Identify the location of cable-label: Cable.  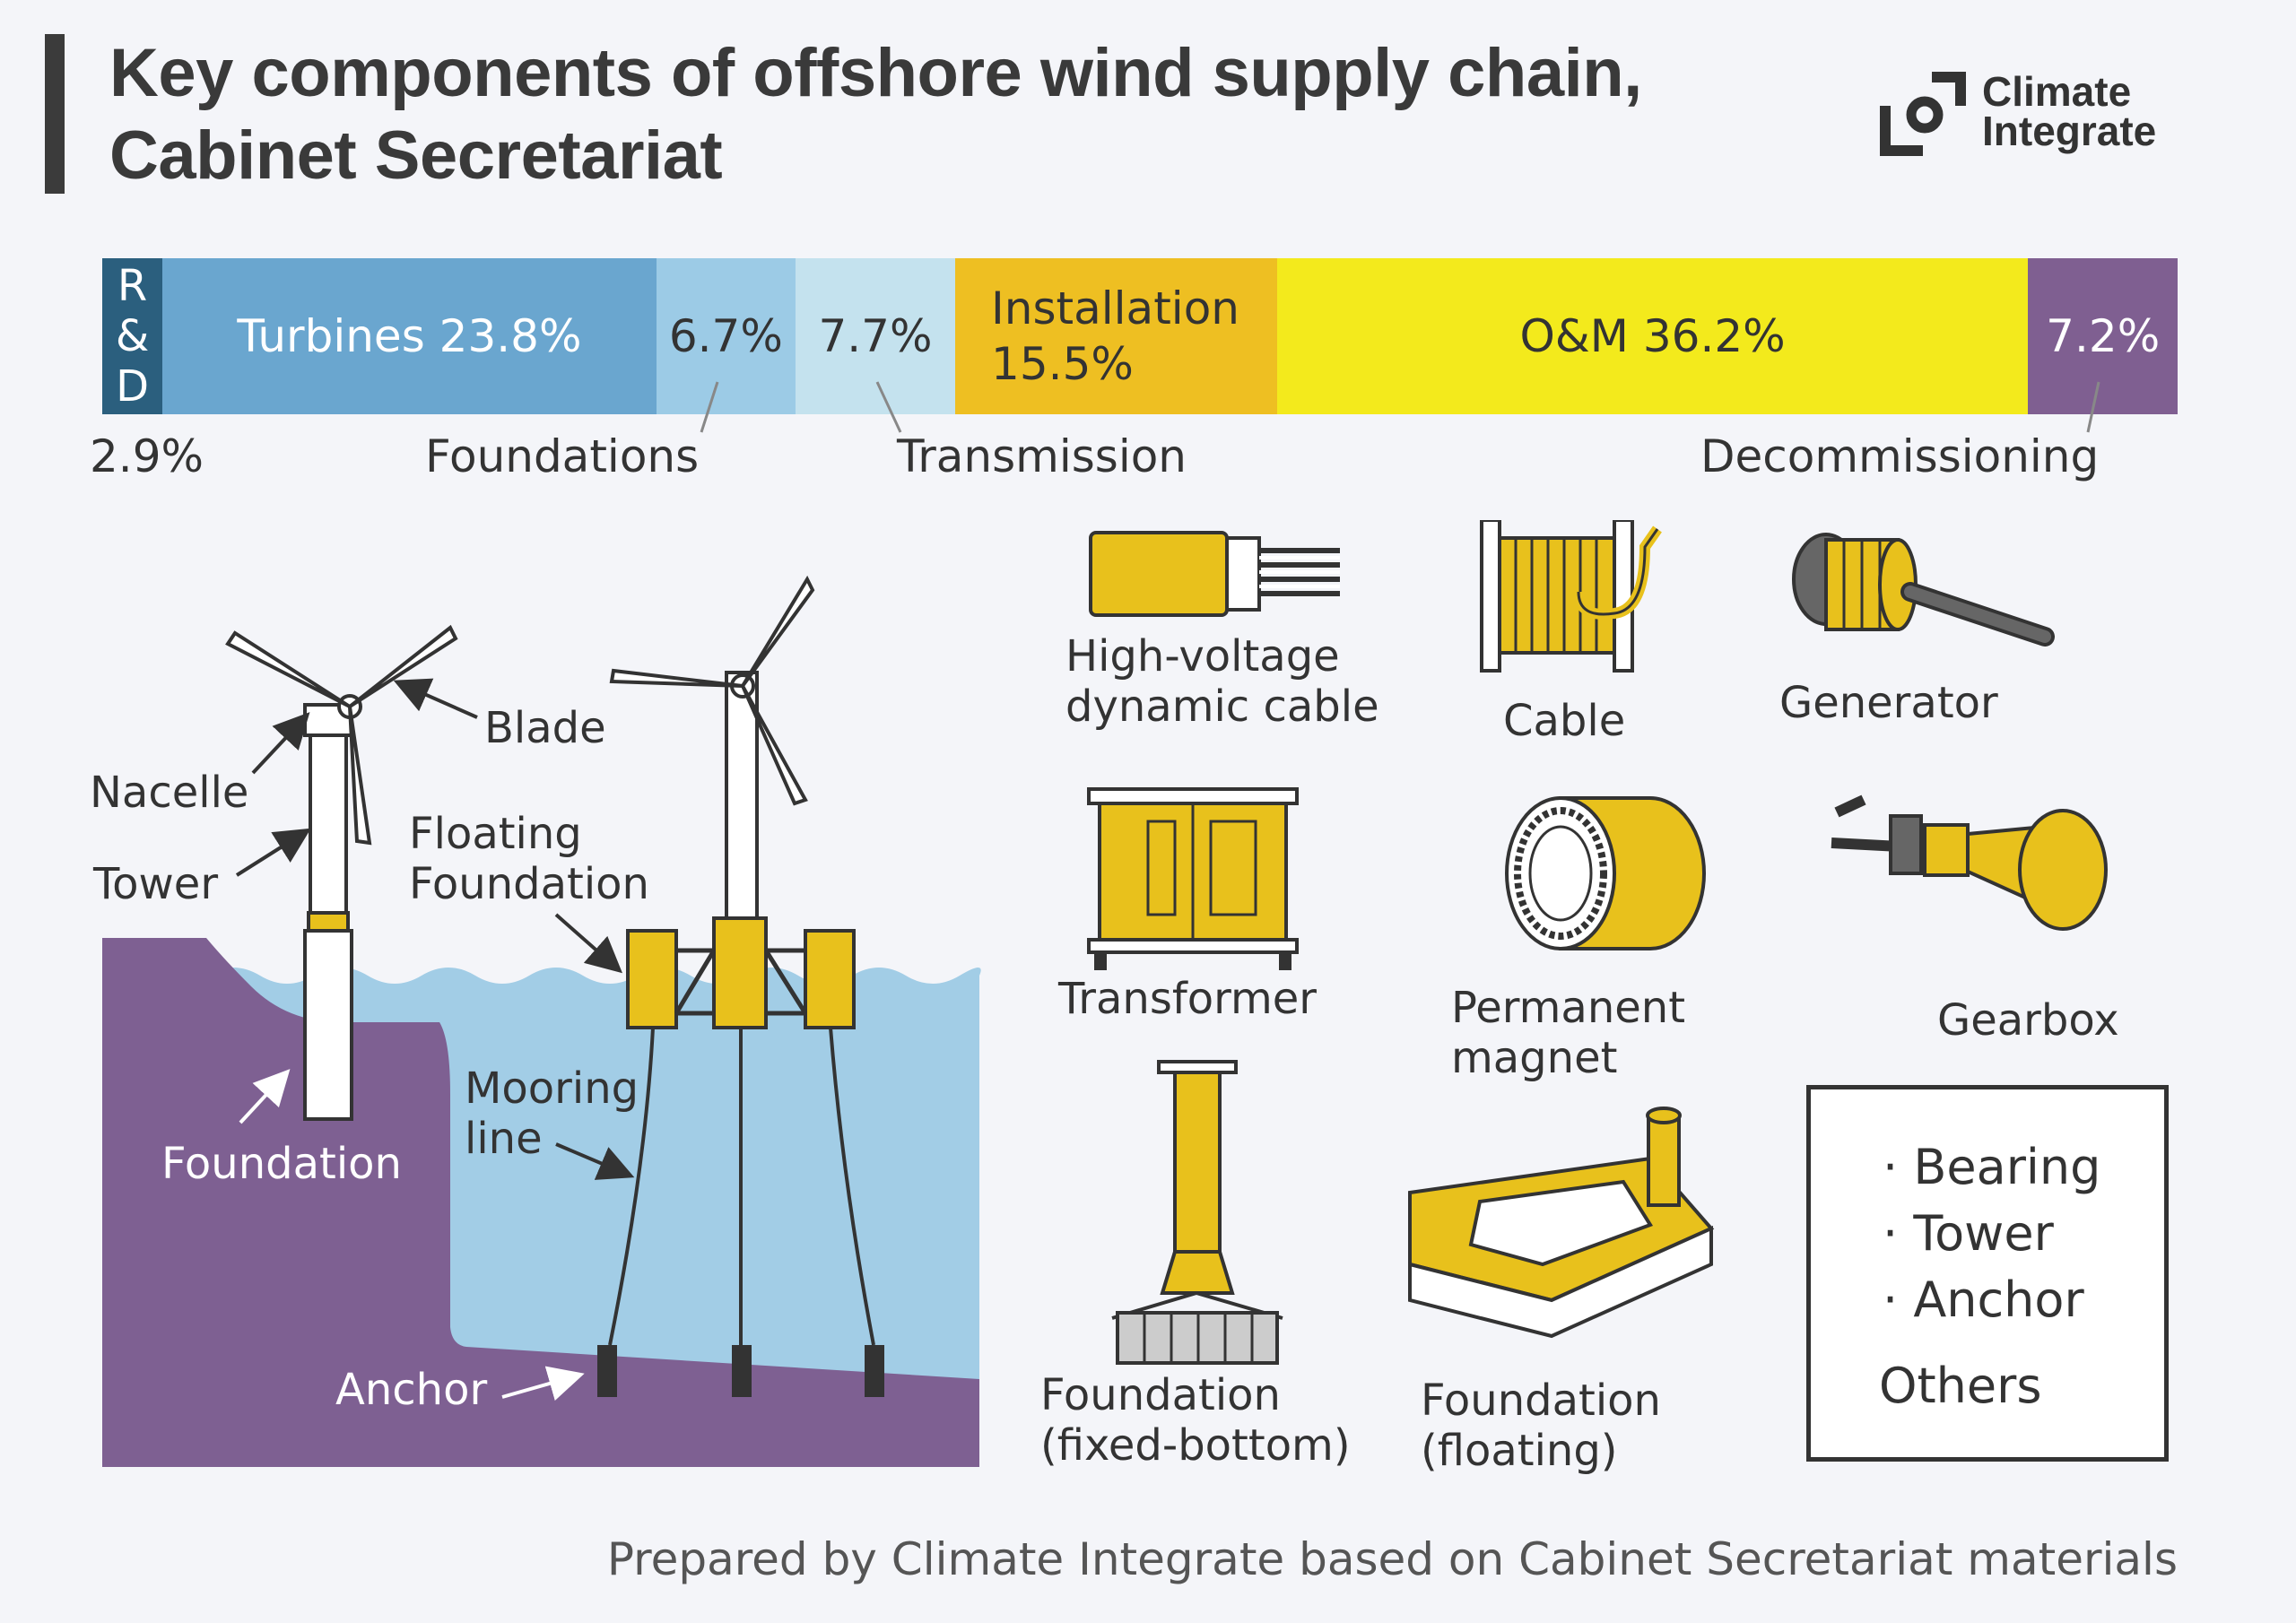
(1564, 721).